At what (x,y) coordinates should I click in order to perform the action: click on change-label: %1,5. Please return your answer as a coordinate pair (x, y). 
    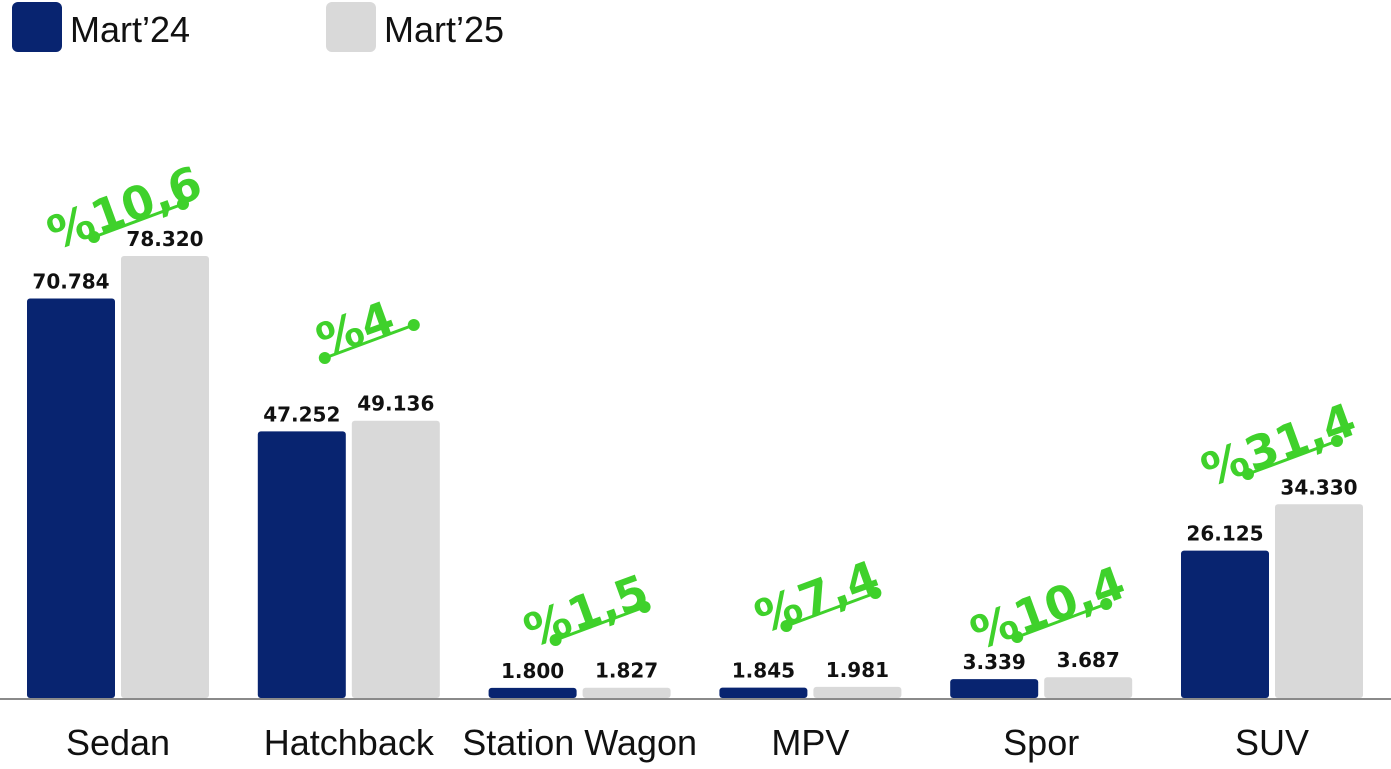
    Looking at the image, I should click on (586, 611).